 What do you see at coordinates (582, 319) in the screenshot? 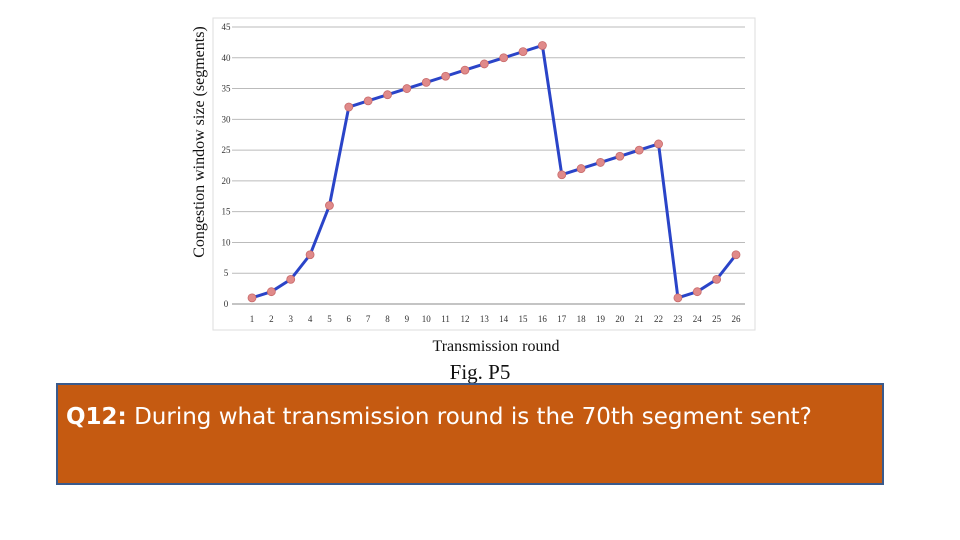
I see `x-tick-label: 18` at bounding box center [582, 319].